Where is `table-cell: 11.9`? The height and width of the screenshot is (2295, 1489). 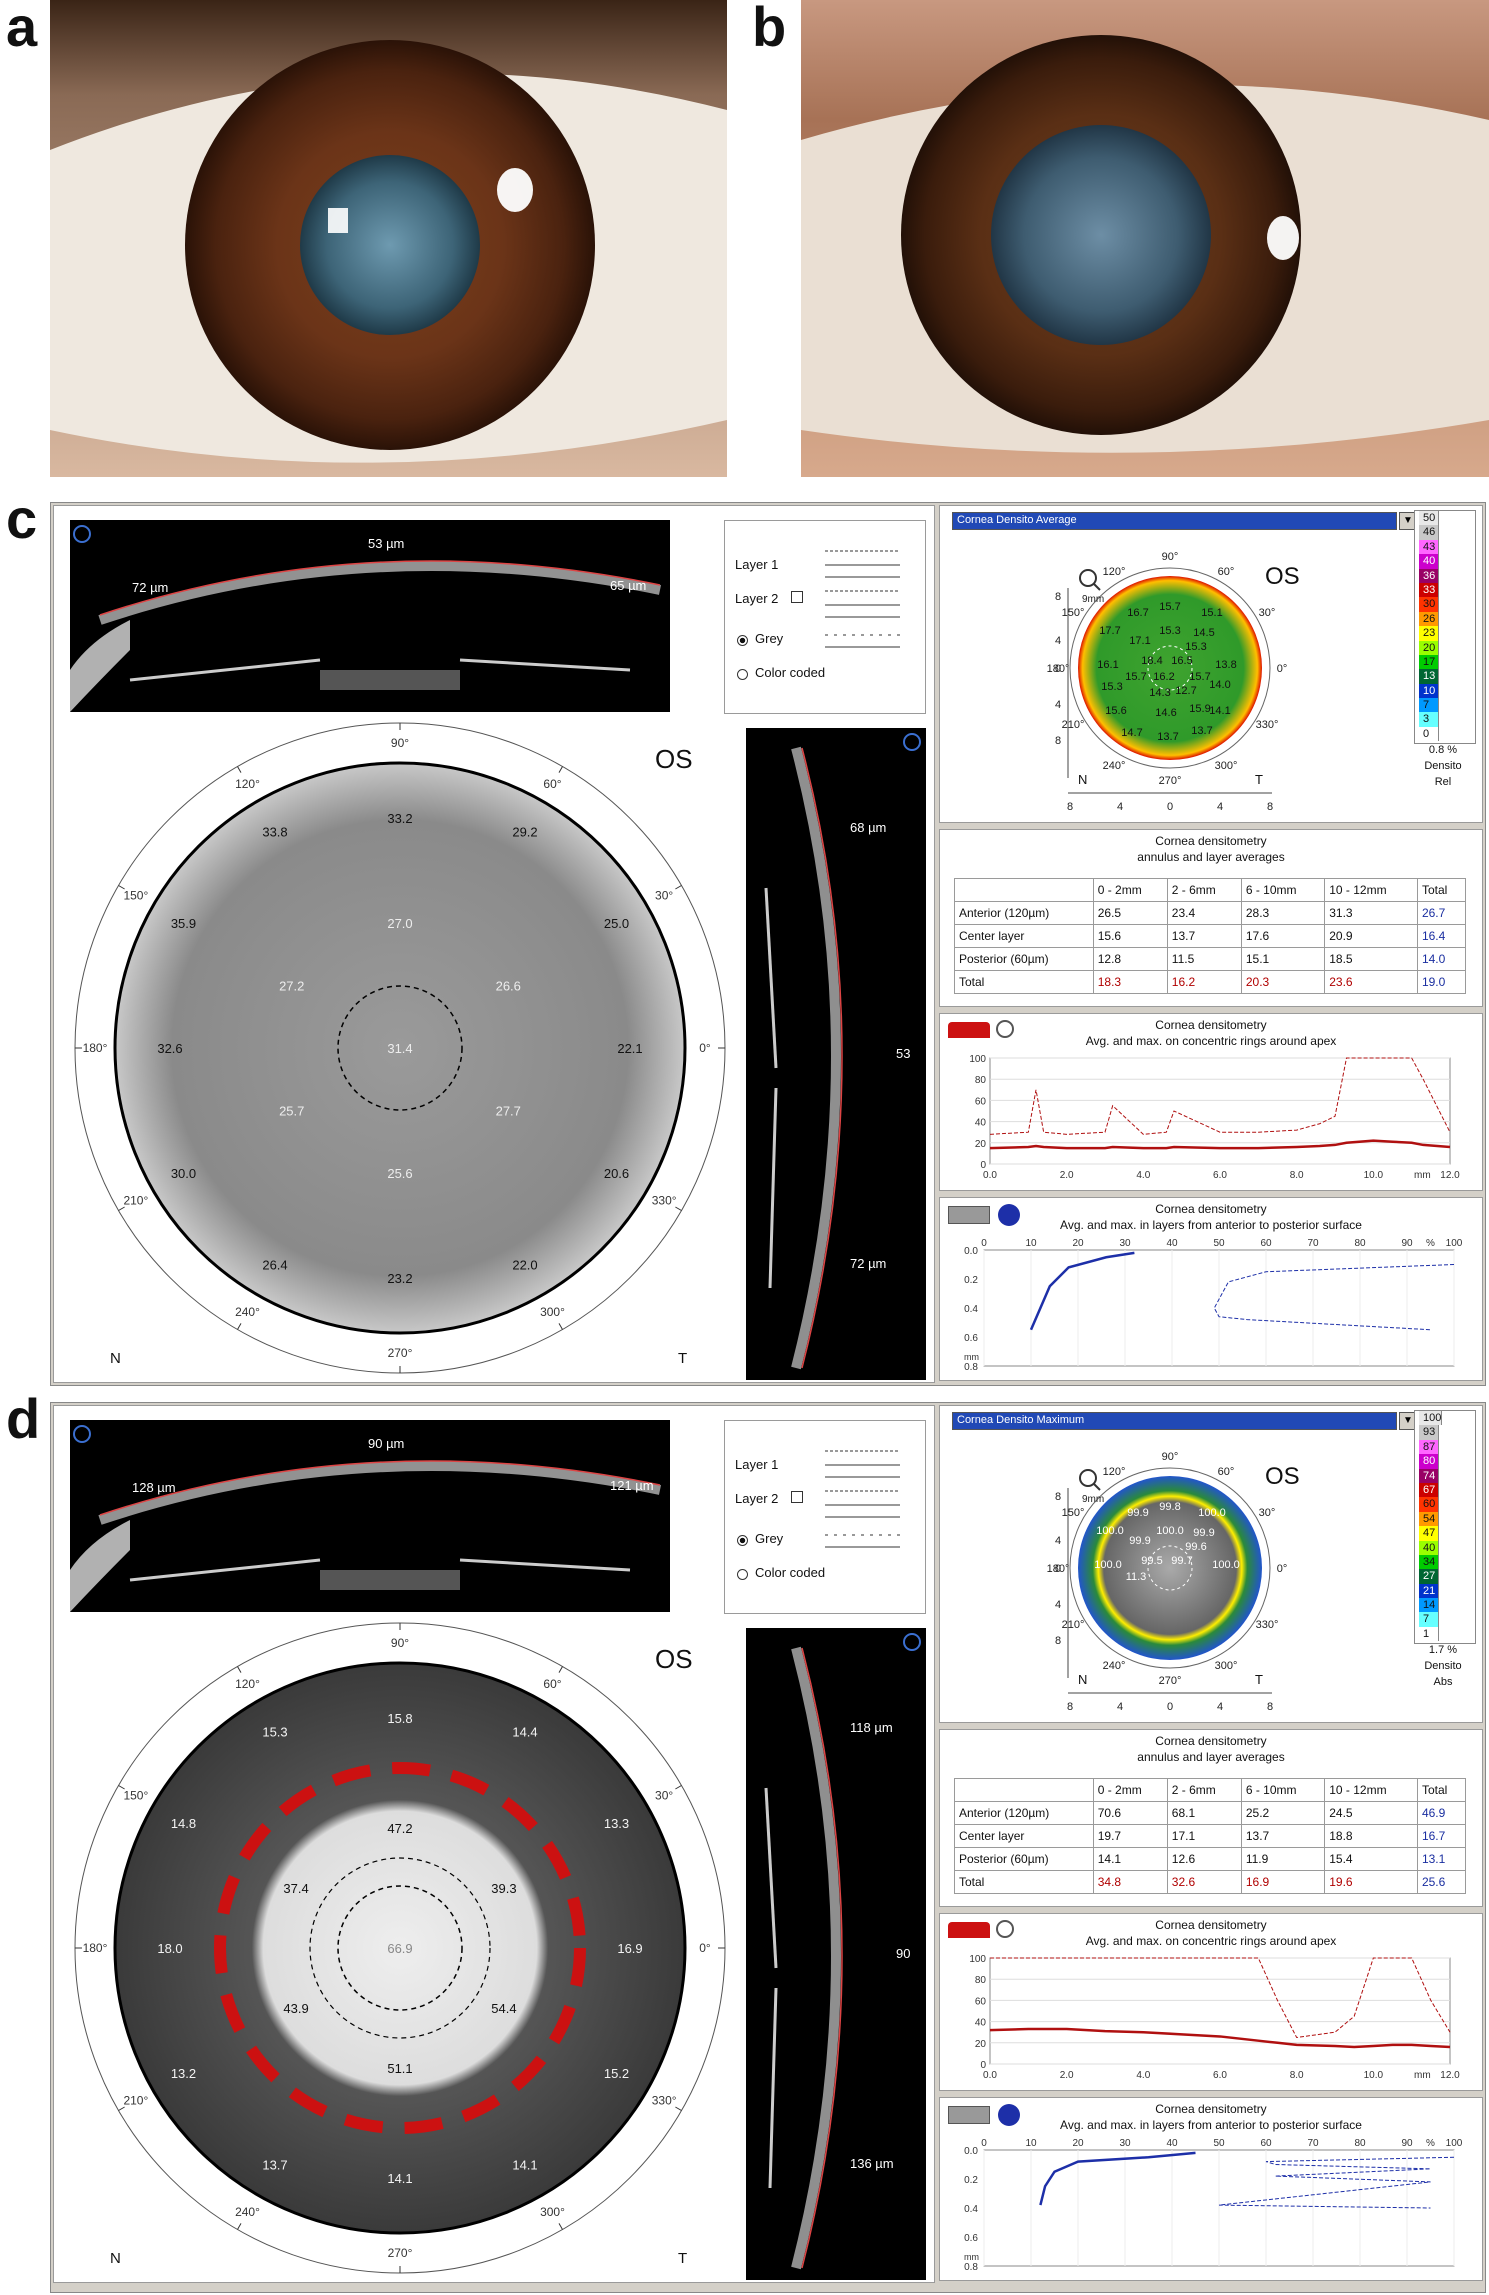 table-cell: 11.9 is located at coordinates (1283, 1859).